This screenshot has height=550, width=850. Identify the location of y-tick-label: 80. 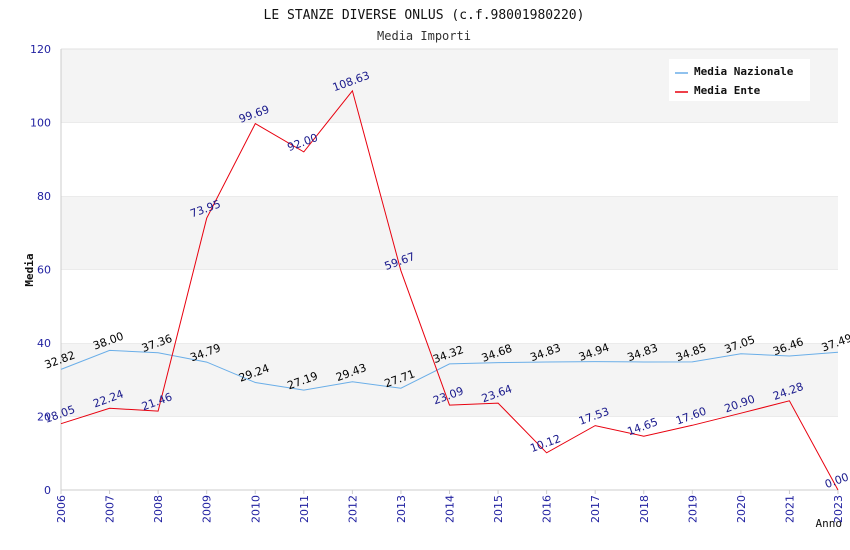
(44, 196).